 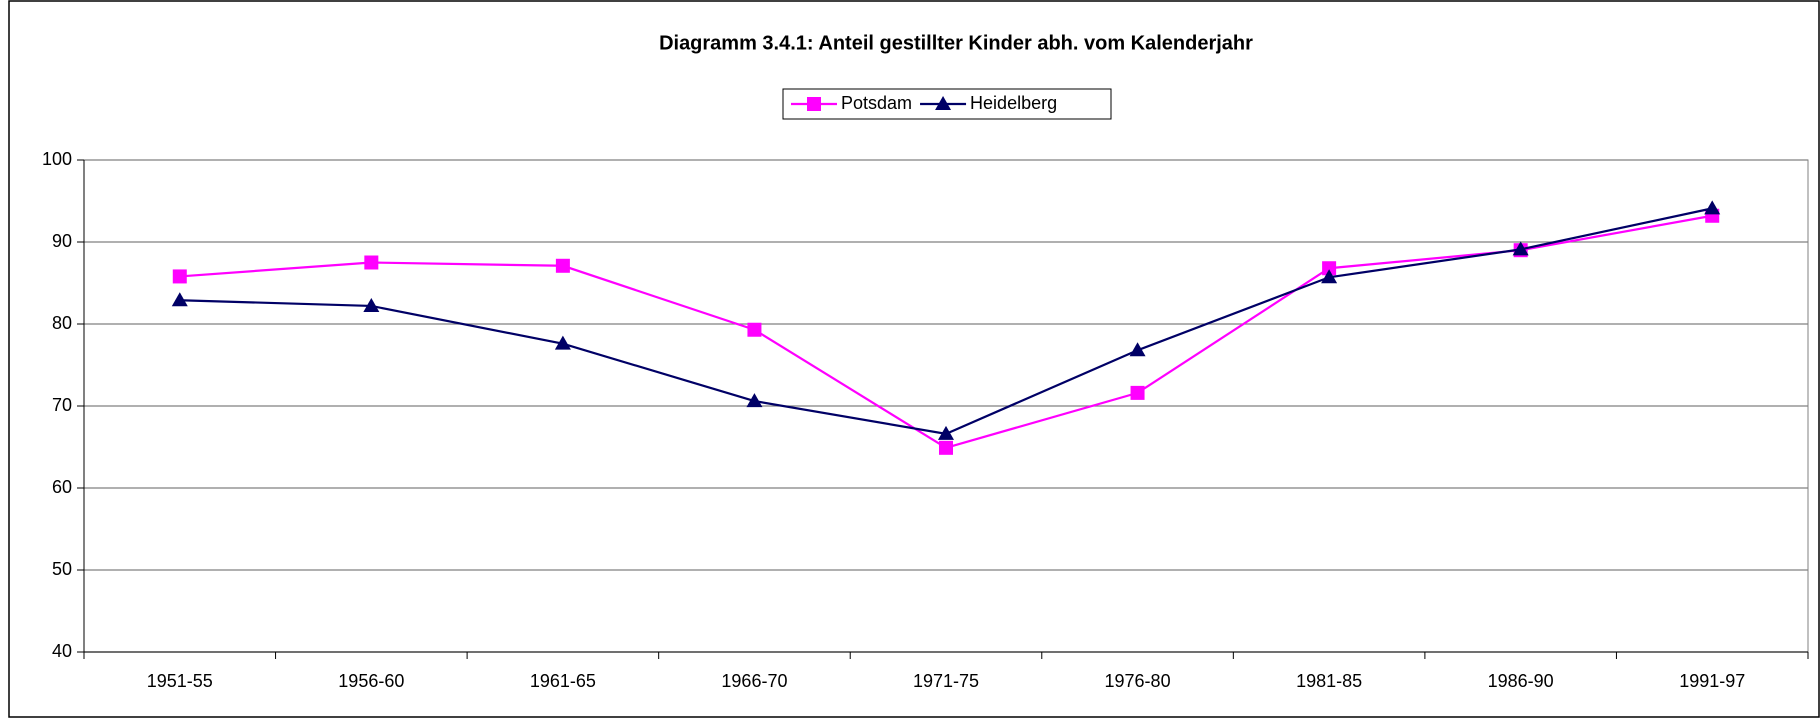 What do you see at coordinates (1712, 681) in the screenshot?
I see `x-tick-label: 1991-97` at bounding box center [1712, 681].